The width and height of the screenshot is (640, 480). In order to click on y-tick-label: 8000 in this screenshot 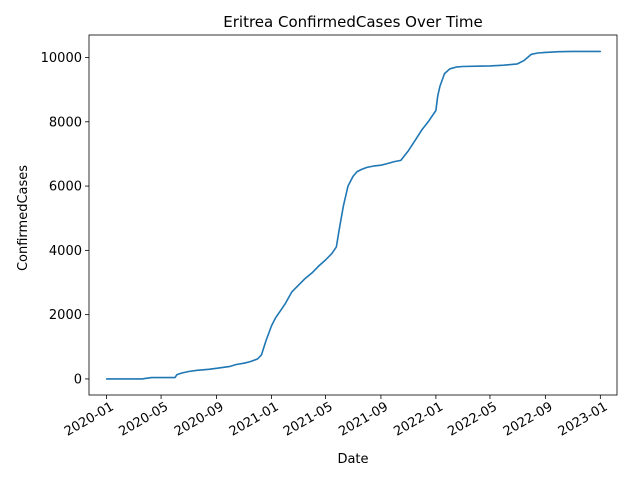, I will do `click(65, 122)`.